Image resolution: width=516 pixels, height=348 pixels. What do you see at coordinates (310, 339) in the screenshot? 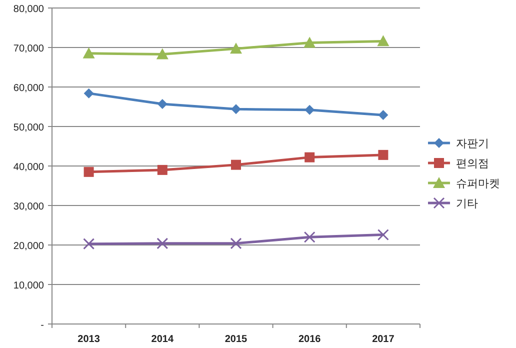
I see `x-tick-label: 2016` at bounding box center [310, 339].